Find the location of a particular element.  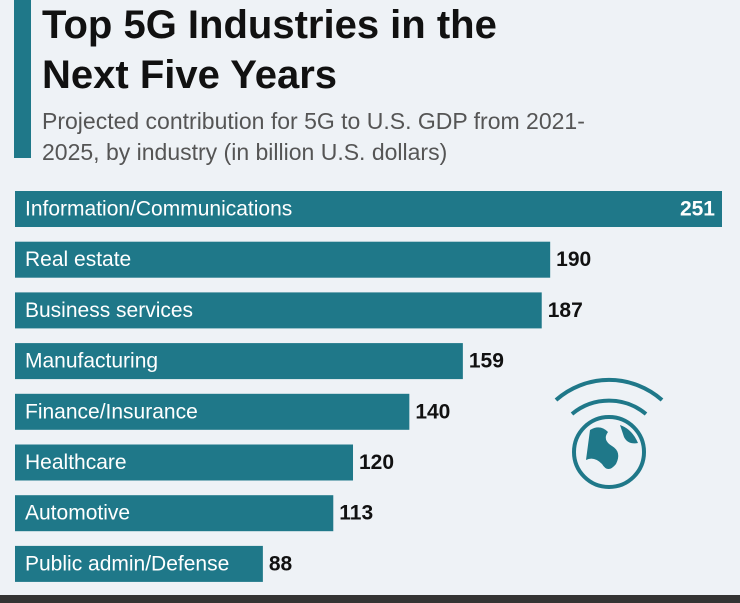

value-label: 120 is located at coordinates (376, 462).